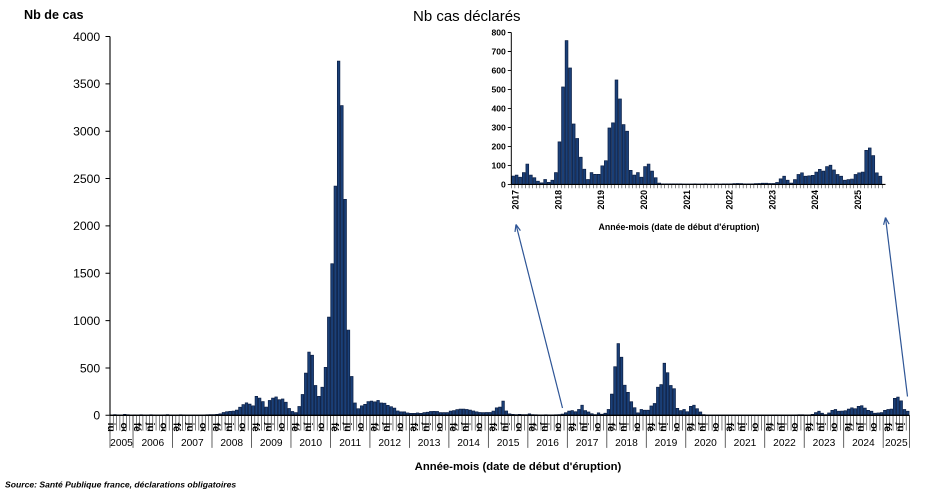 This screenshot has width=932, height=500. I want to click on svg-text: oct.-22, so click(794, 440).